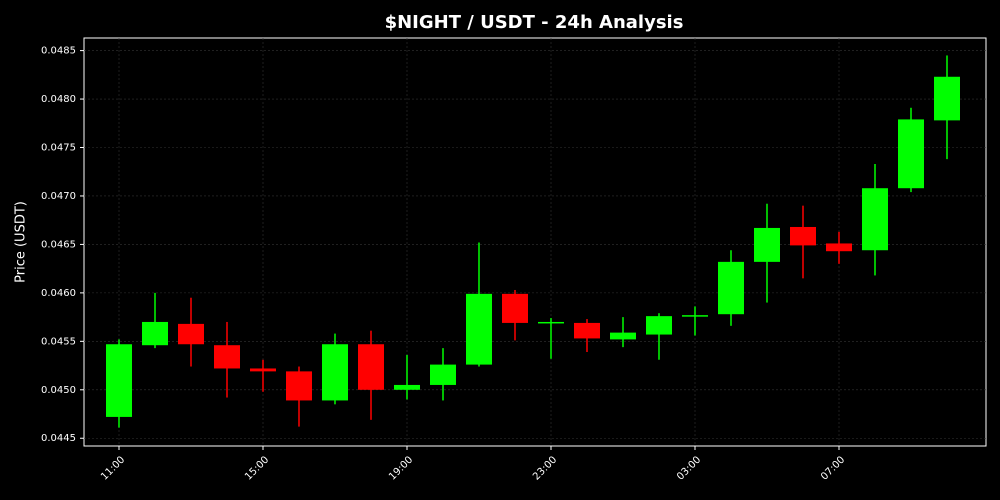 The image size is (1000, 500). I want to click on y-tick-label: 0.0465, so click(58, 244).